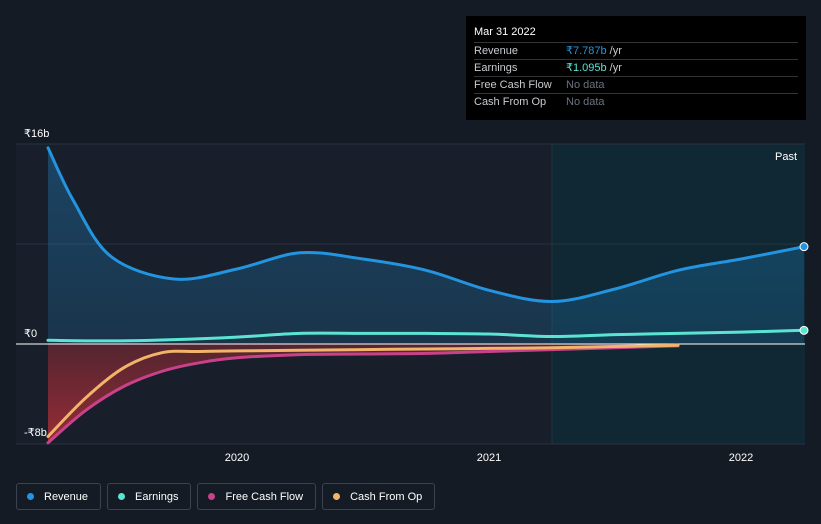 The height and width of the screenshot is (524, 821). What do you see at coordinates (157, 496) in the screenshot?
I see `legend-label: Earnings` at bounding box center [157, 496].